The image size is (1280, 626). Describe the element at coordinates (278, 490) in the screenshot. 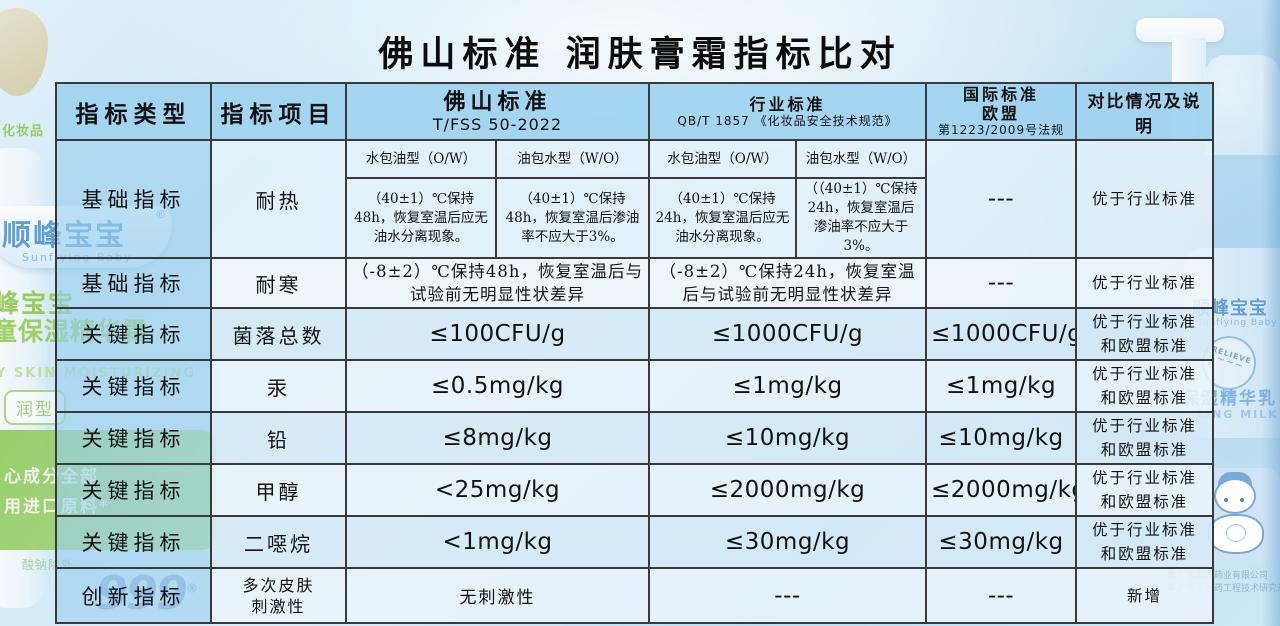

I see `cell-item: 甲醇` at that location.